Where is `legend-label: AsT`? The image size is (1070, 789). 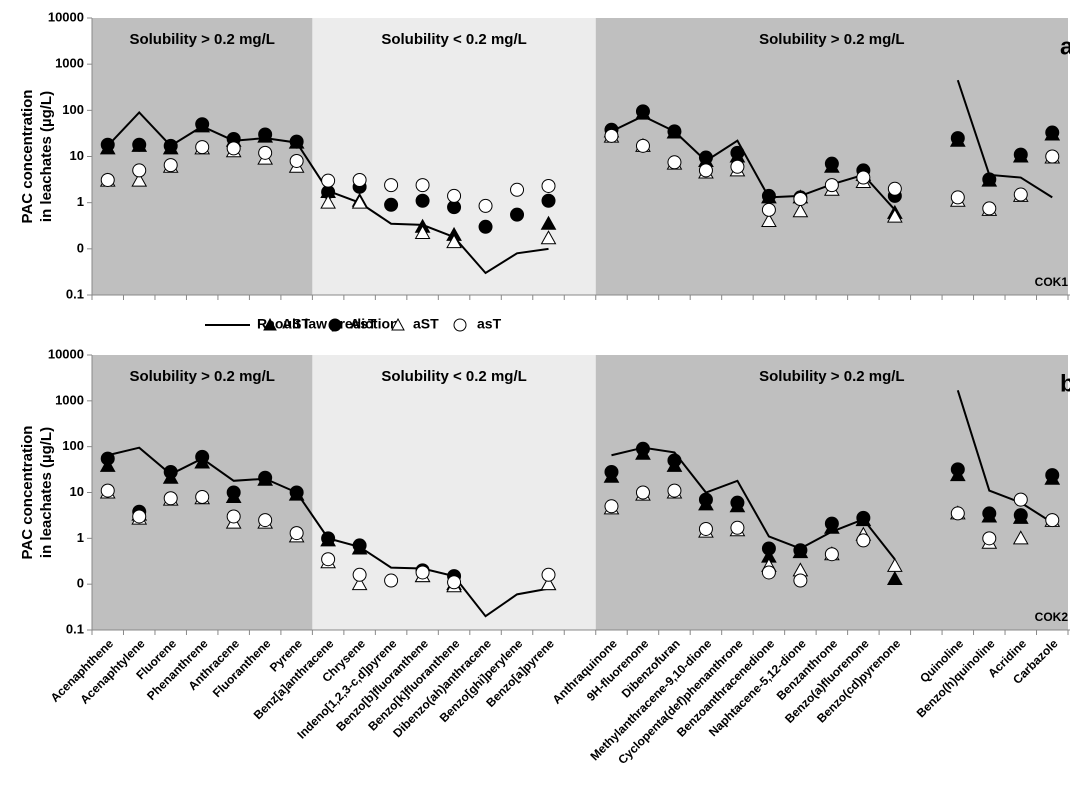 legend-label: AsT is located at coordinates (363, 324).